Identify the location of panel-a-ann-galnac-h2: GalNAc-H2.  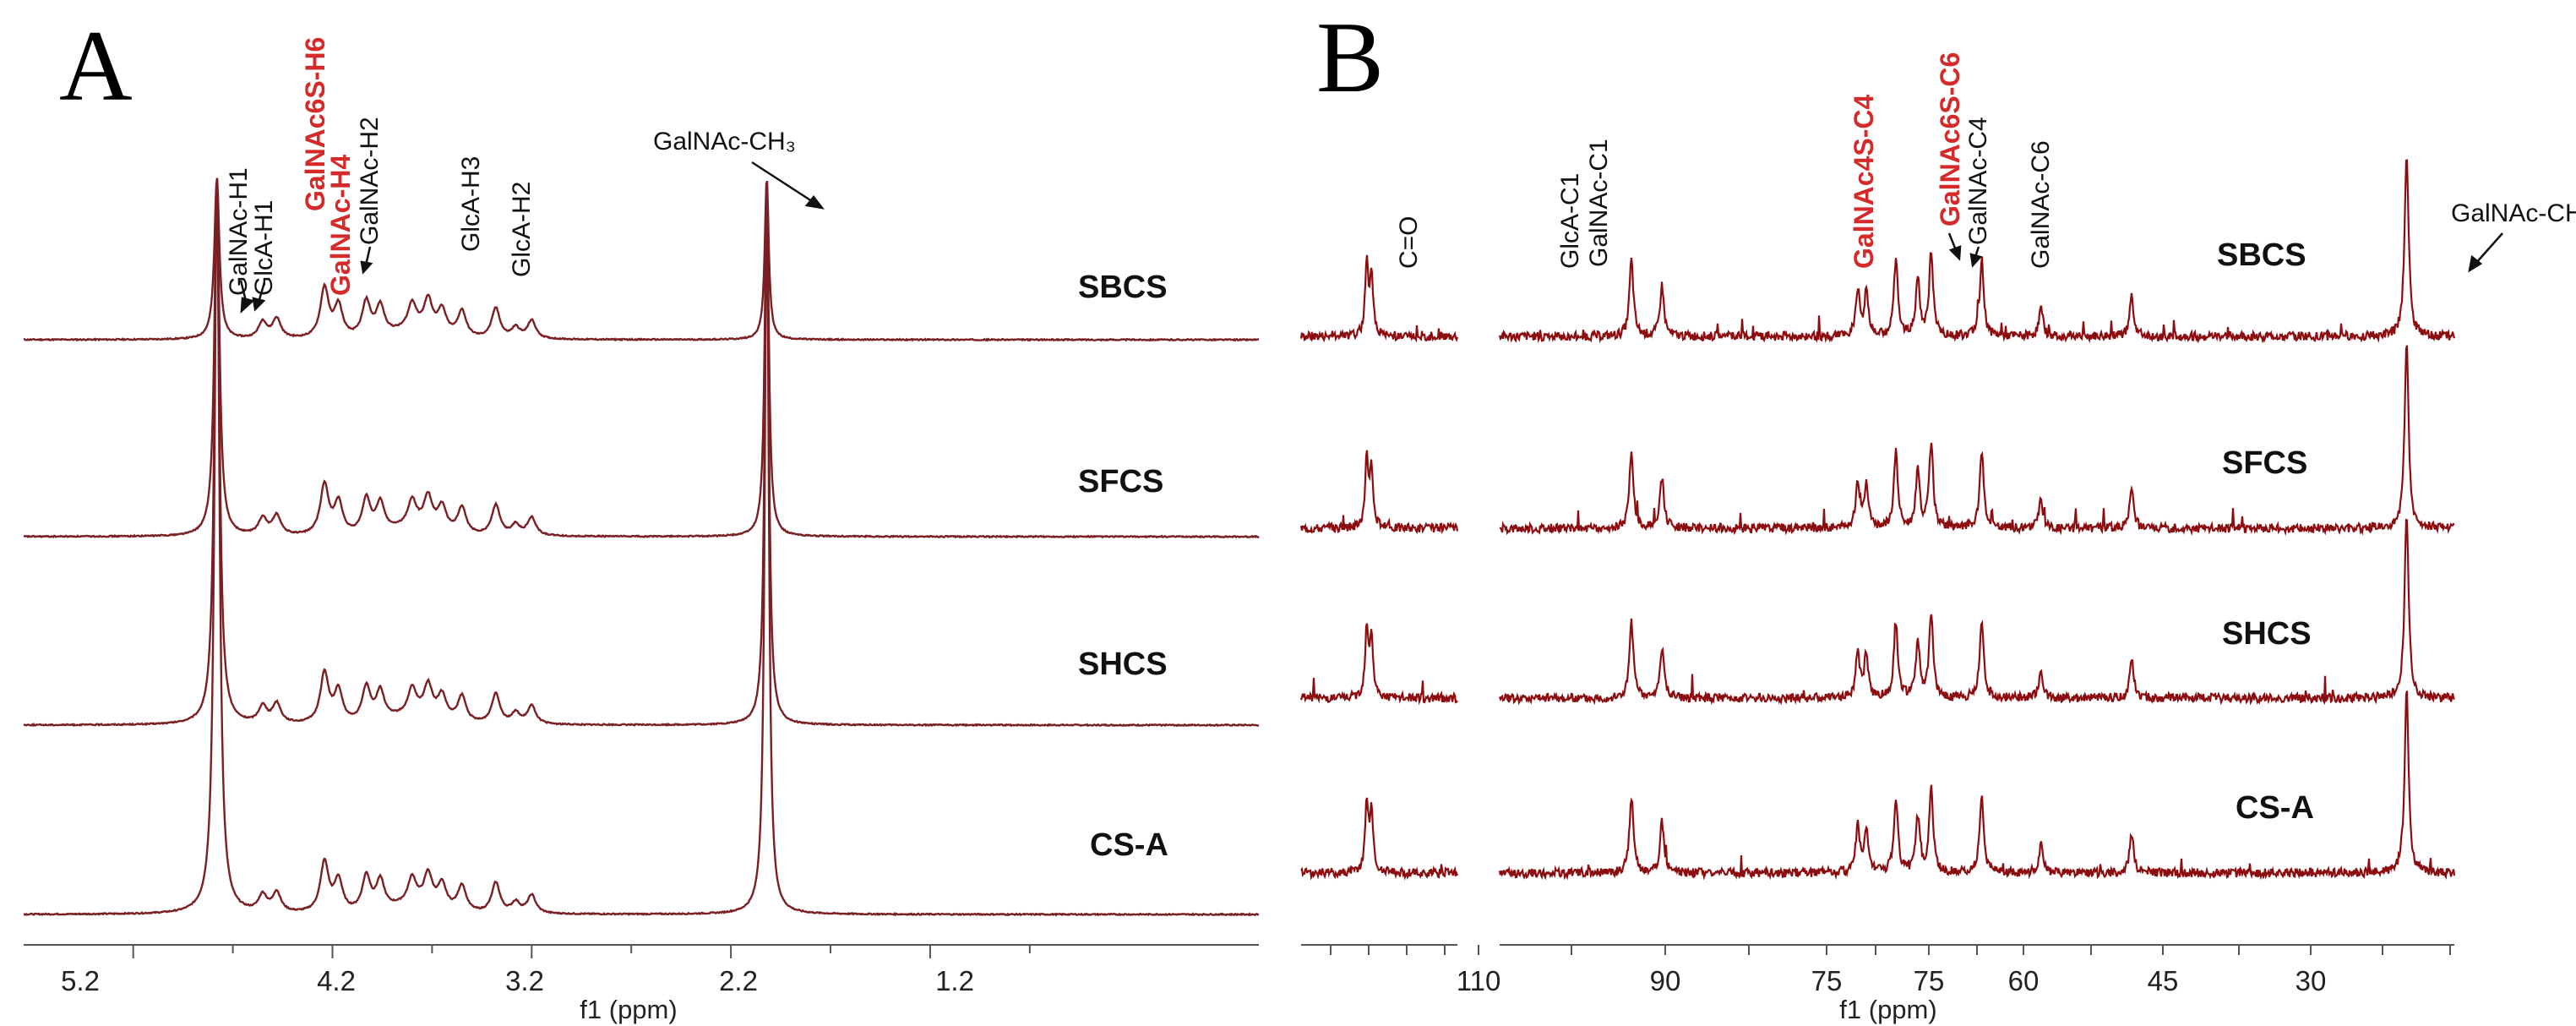
(370, 181).